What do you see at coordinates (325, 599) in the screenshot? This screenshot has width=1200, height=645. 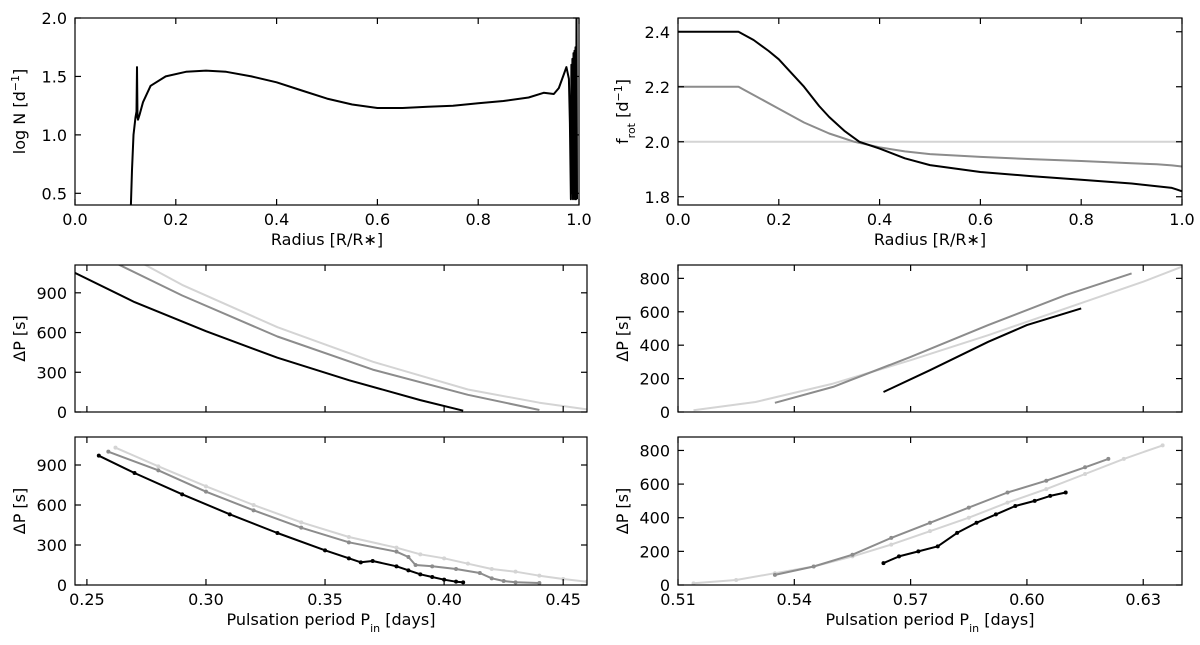 I see `x-tick-label: 0.35` at bounding box center [325, 599].